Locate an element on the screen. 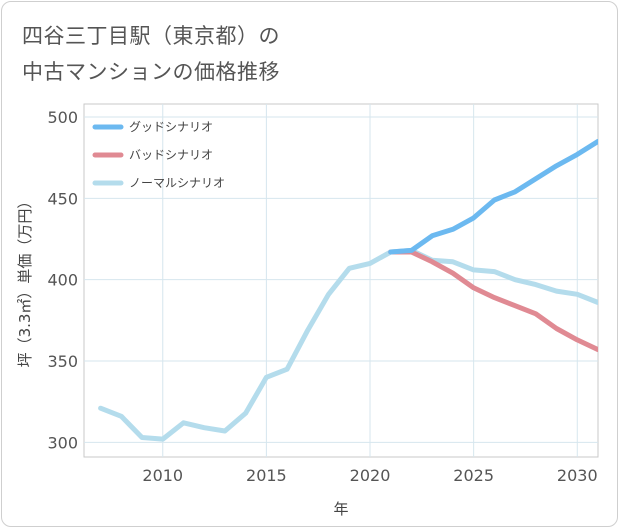 The image size is (621, 530). y-tick-label-450: 450 is located at coordinates (62, 198).